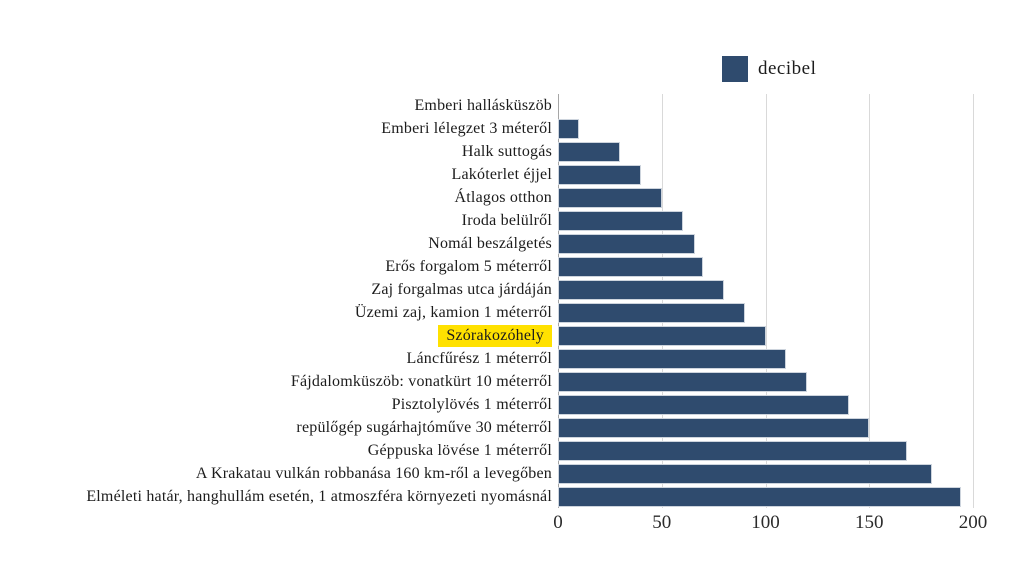 The height and width of the screenshot is (576, 1024). Describe the element at coordinates (424, 427) in the screenshot. I see `category-label: repülőgép sugárhajtóműve 30 méterről` at that location.